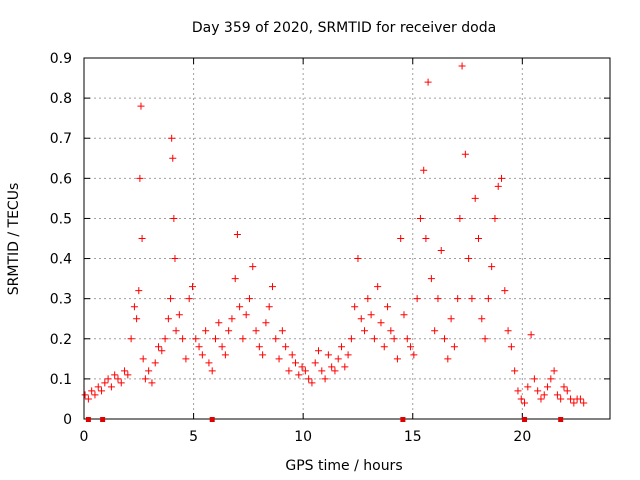 The width and height of the screenshot is (640, 480). I want to click on y-tick-label: 0, so click(67, 420).